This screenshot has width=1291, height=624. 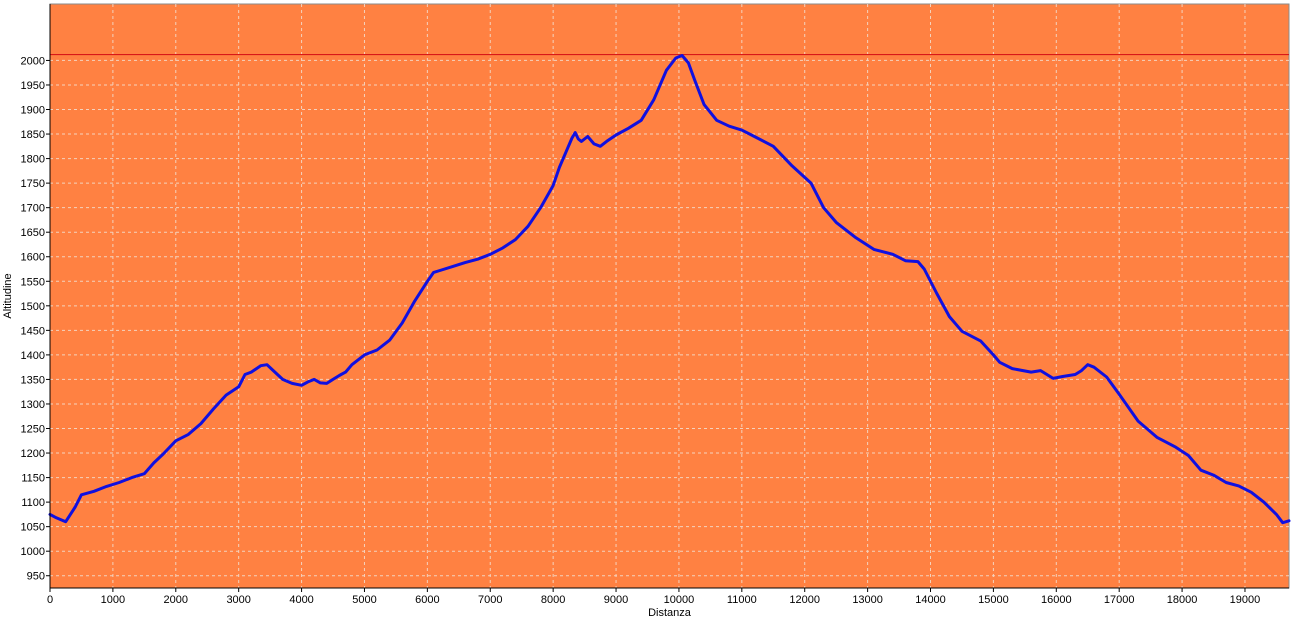 I want to click on y-tick-label: 1450, so click(x=33, y=331).